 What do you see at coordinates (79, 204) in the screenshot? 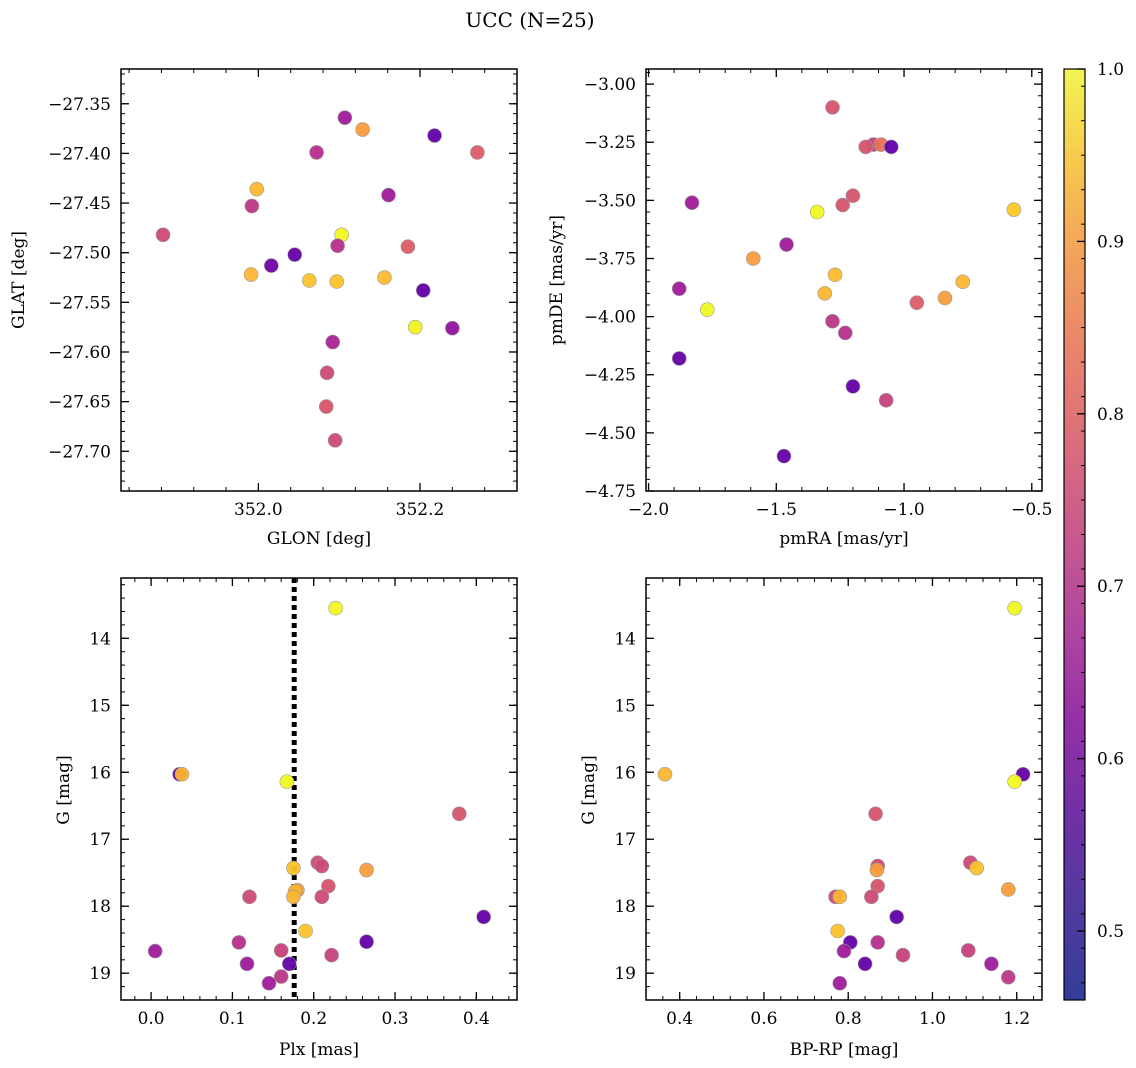
I see `y-tick-label: −27.45` at bounding box center [79, 204].